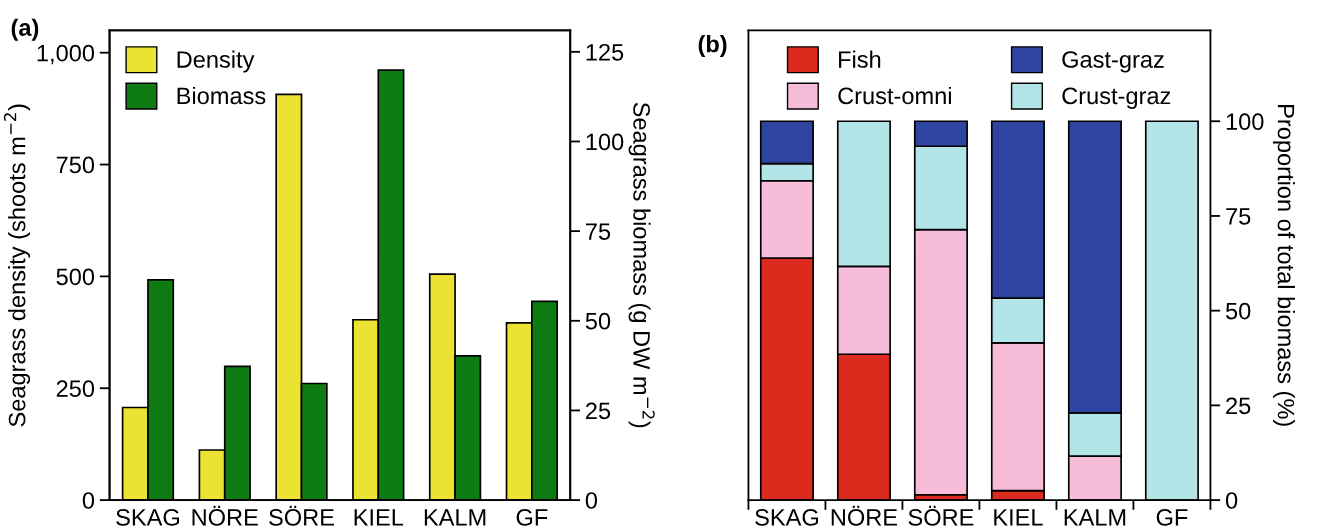 The height and width of the screenshot is (532, 1320). What do you see at coordinates (598, 321) in the screenshot?
I see `y2-tick-label: 50` at bounding box center [598, 321].